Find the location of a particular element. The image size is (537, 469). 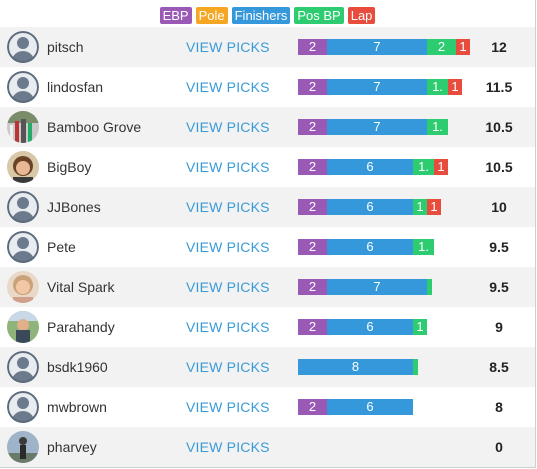

bar-segment-finishers: 8 is located at coordinates (355, 367).